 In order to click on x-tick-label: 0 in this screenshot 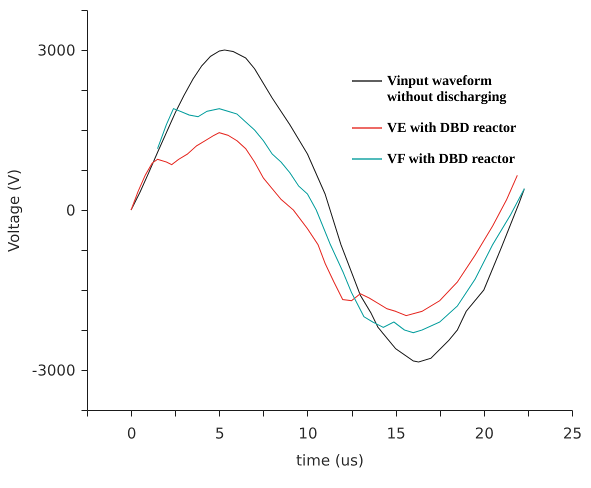, I will do `click(131, 433)`.